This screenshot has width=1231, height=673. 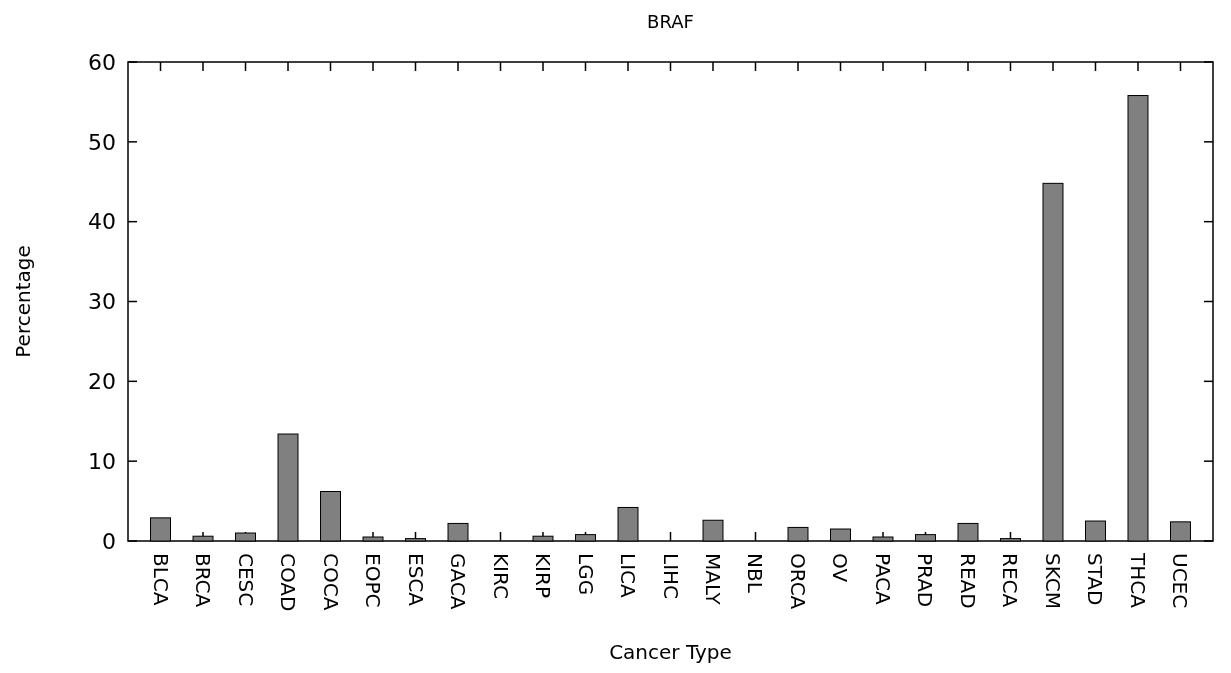 I want to click on y-tick-label: 50, so click(x=102, y=142).